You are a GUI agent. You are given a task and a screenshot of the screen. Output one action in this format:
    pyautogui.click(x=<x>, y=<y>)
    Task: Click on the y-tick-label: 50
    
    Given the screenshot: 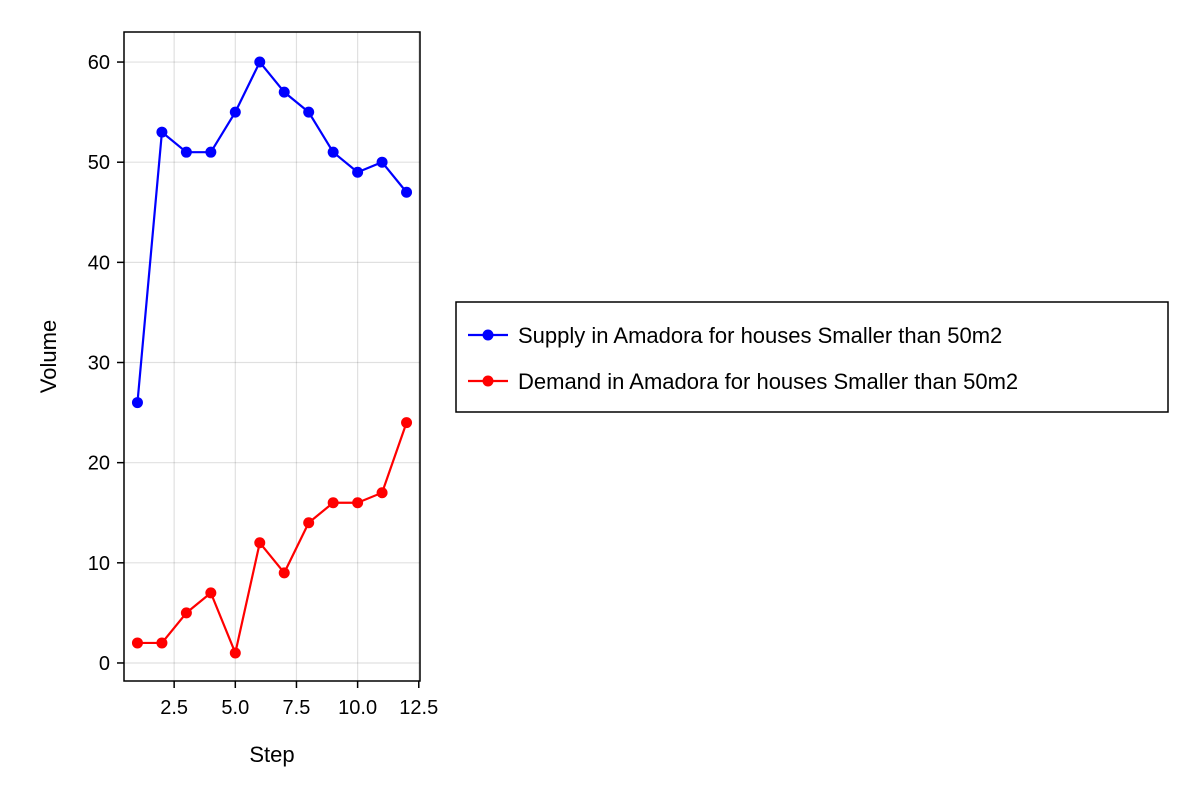 What is the action you would take?
    pyautogui.click(x=99, y=163)
    